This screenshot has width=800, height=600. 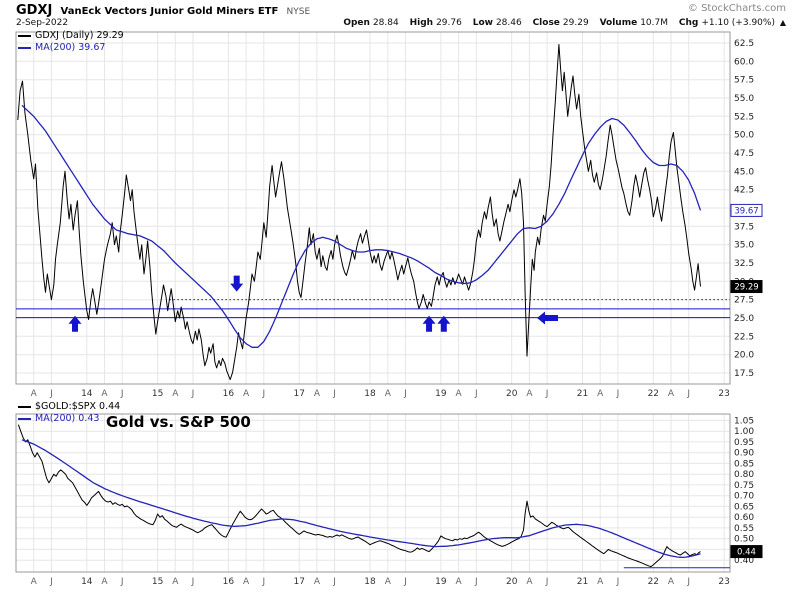 What do you see at coordinates (178, 422) in the screenshot?
I see `ratio-chart-title: Gold vs. S&P 500` at bounding box center [178, 422].